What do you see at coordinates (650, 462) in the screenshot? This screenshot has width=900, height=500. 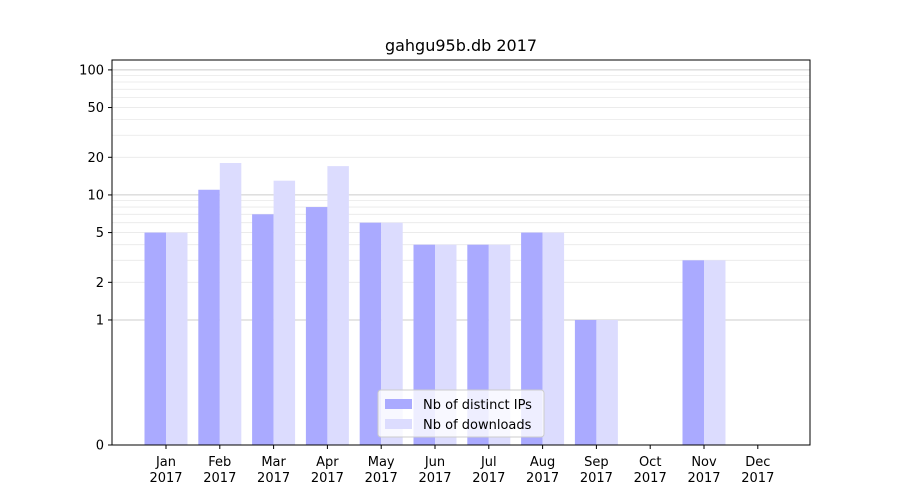 I see `x-tick-label-month: Oct` at bounding box center [650, 462].